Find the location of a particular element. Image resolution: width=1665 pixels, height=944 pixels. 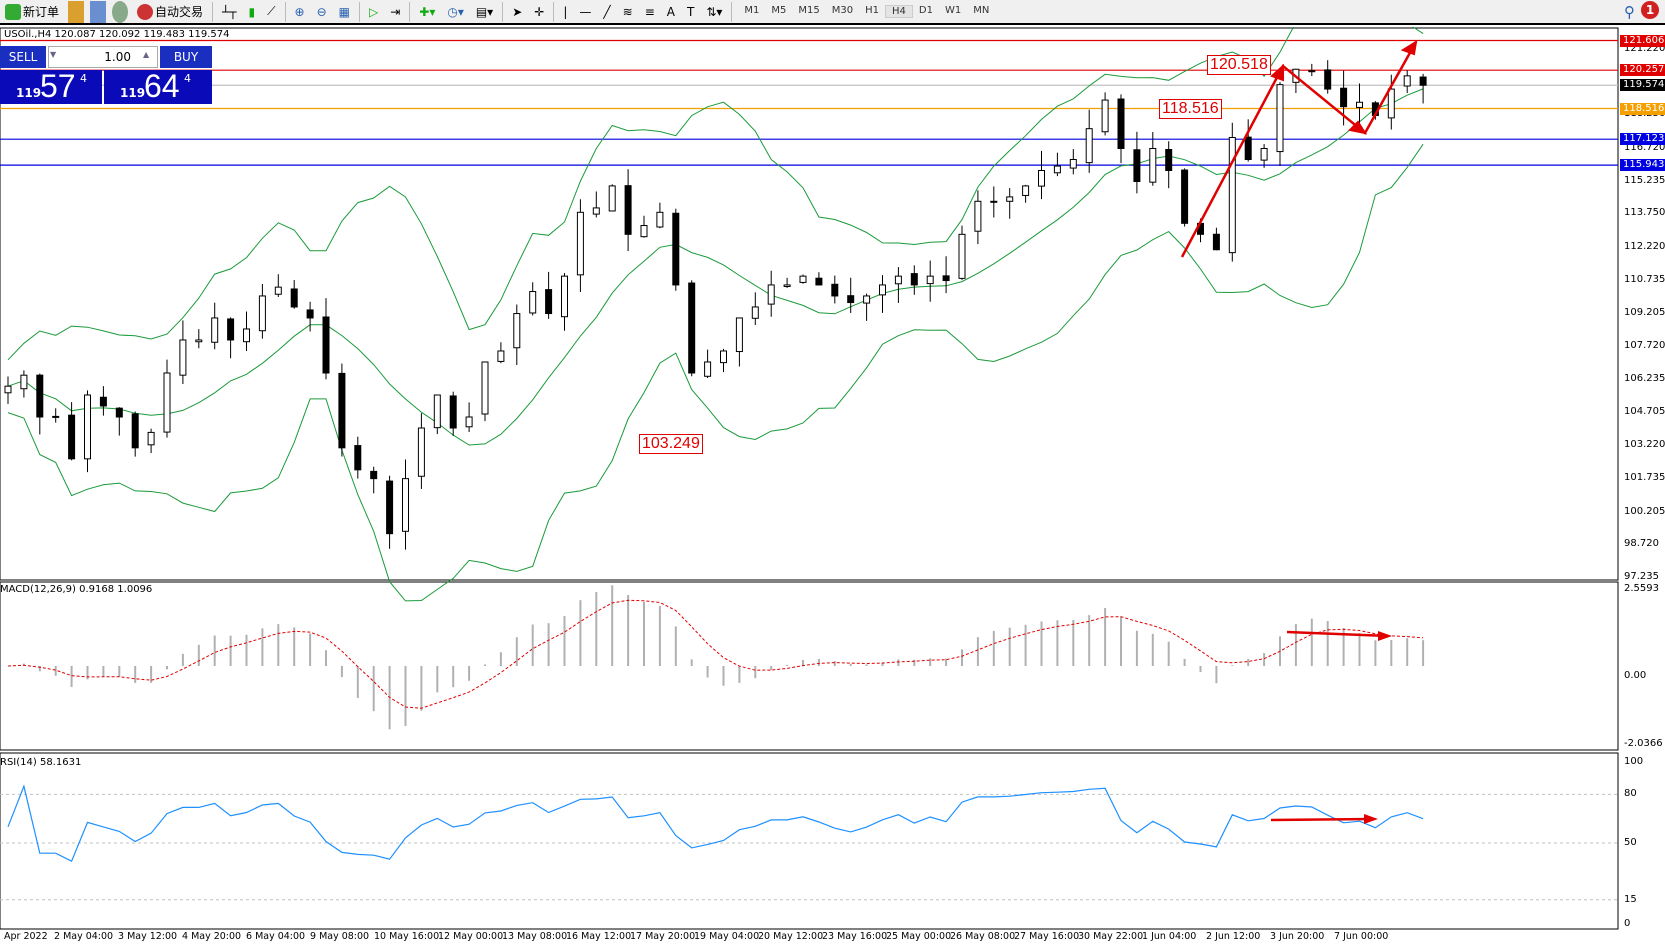

rsi-axis-label: 50 is located at coordinates (1630, 842).